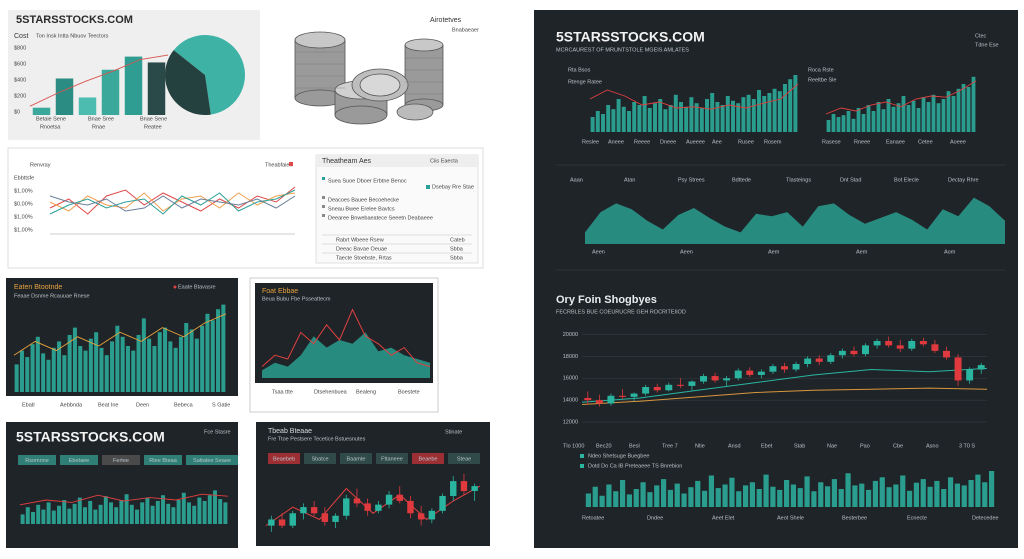  What do you see at coordinates (101, 119) in the screenshot?
I see `category-label: Bnae Sree` at bounding box center [101, 119].